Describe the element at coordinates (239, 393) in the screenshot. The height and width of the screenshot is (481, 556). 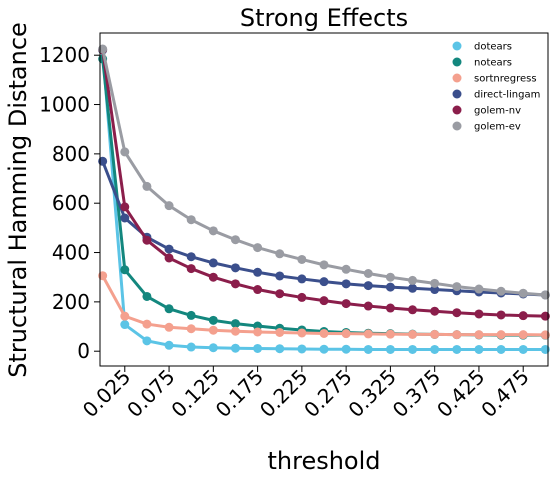
I see `x-tick-label: 0.175` at that location.